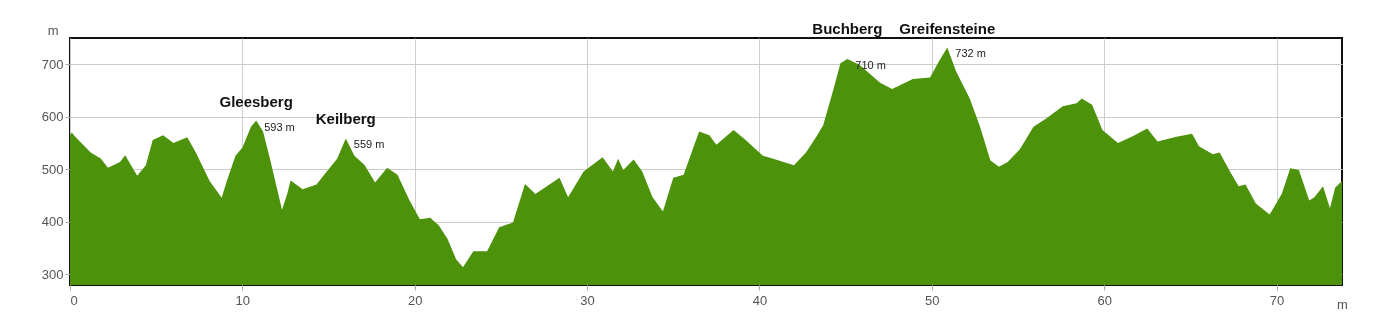 This screenshot has width=1380, height=330. I want to click on y-axis-title: m, so click(53, 30).